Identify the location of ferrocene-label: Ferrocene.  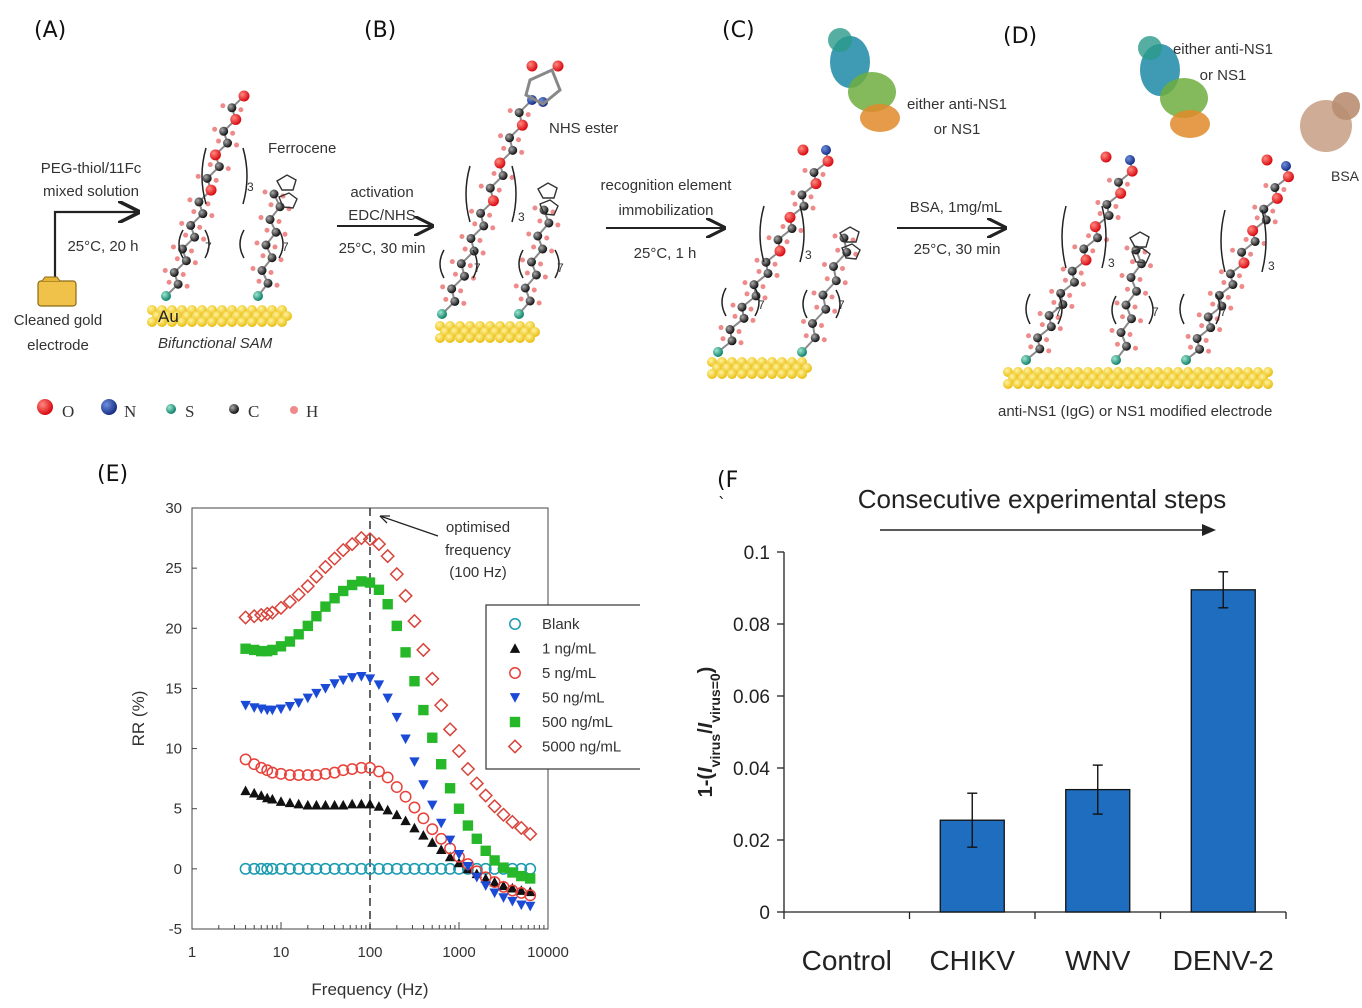
(302, 148).